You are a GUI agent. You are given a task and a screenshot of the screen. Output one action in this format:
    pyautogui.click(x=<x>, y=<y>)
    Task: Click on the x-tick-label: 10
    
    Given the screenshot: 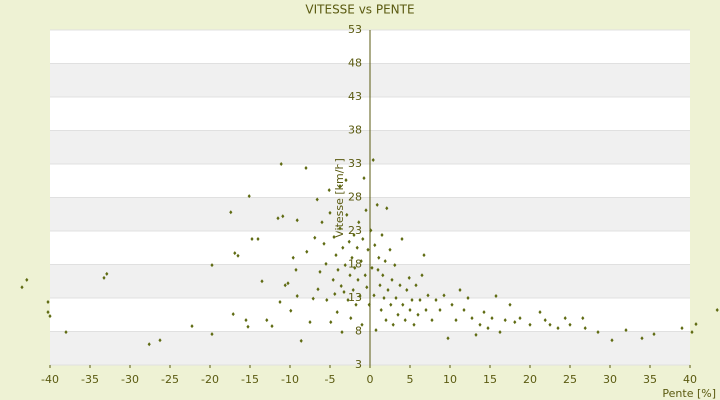 What is the action you would take?
    pyautogui.click(x=450, y=379)
    